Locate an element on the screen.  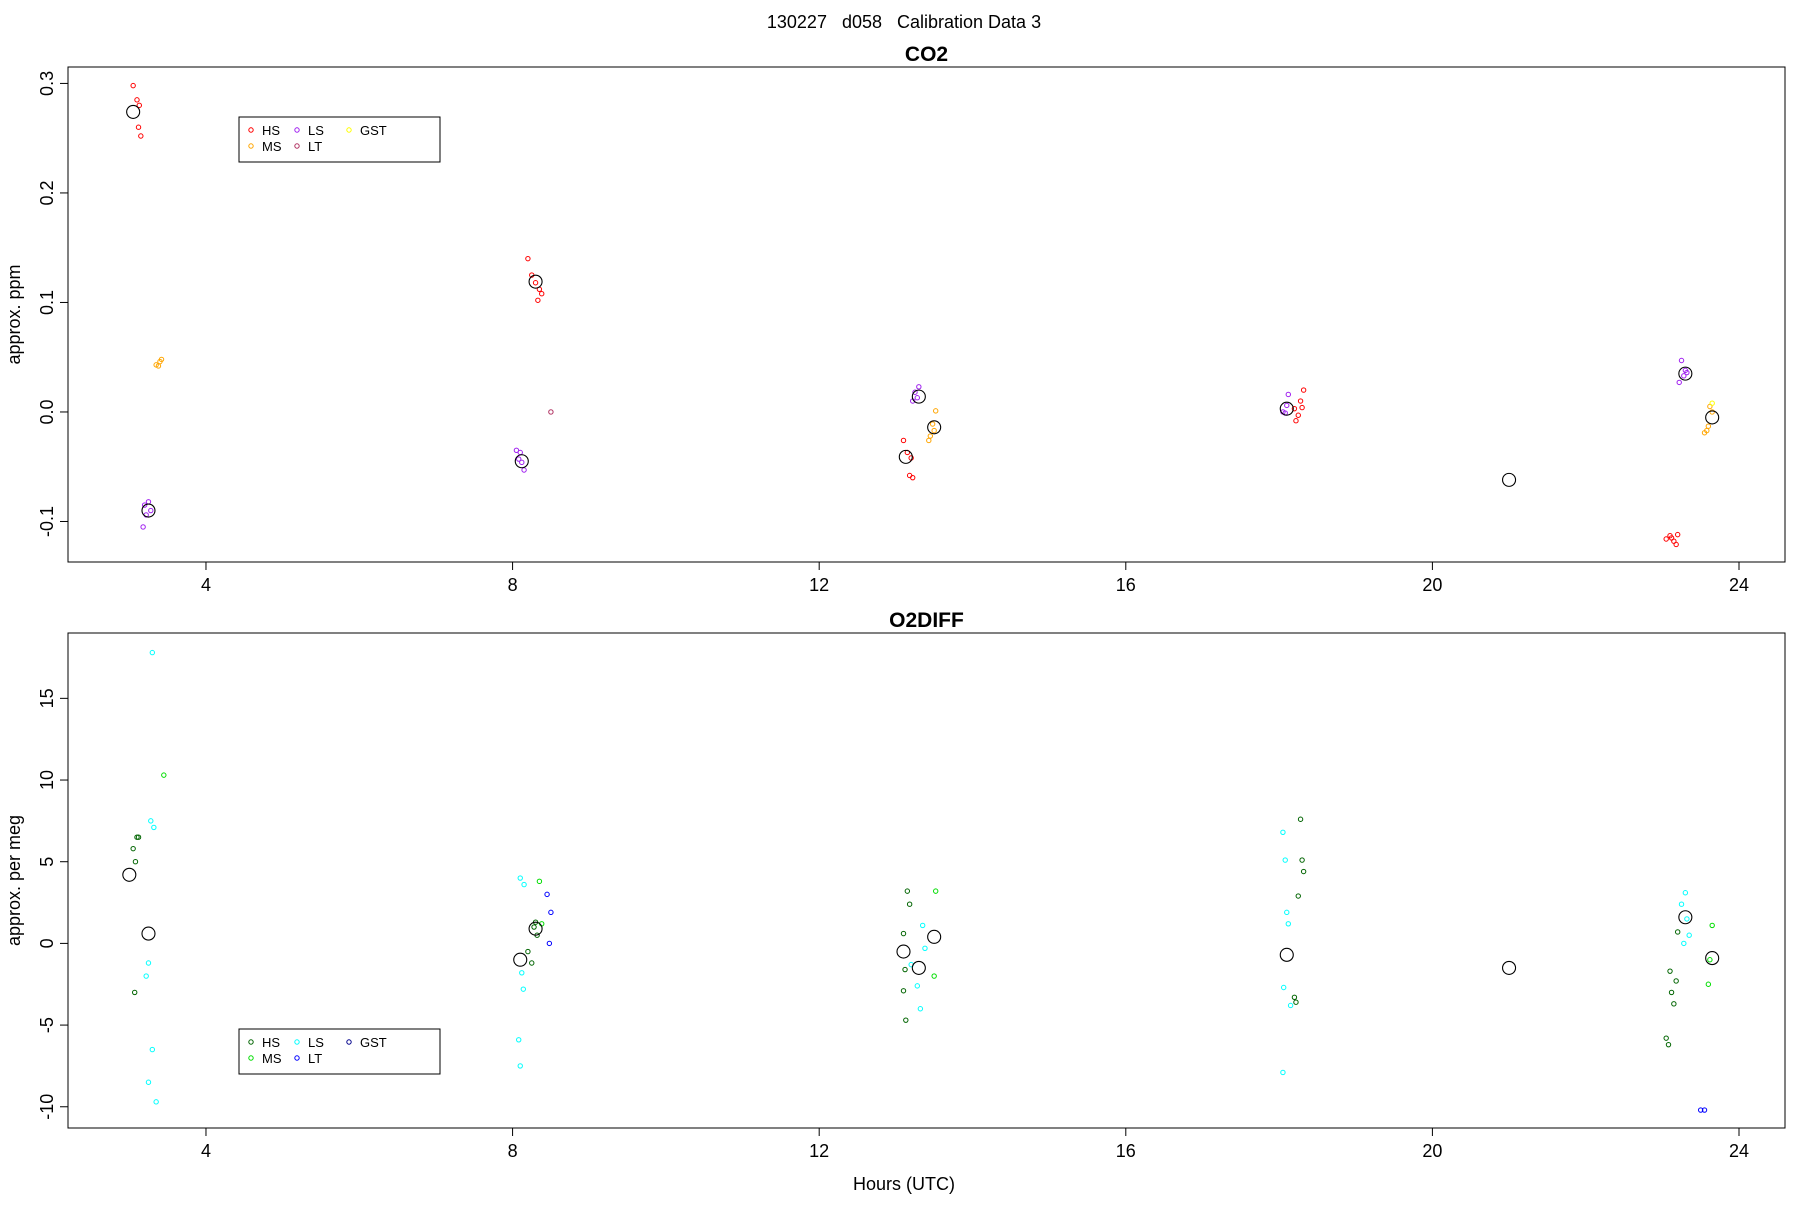
panel-2-title: O2DIFF is located at coordinates (926, 620).